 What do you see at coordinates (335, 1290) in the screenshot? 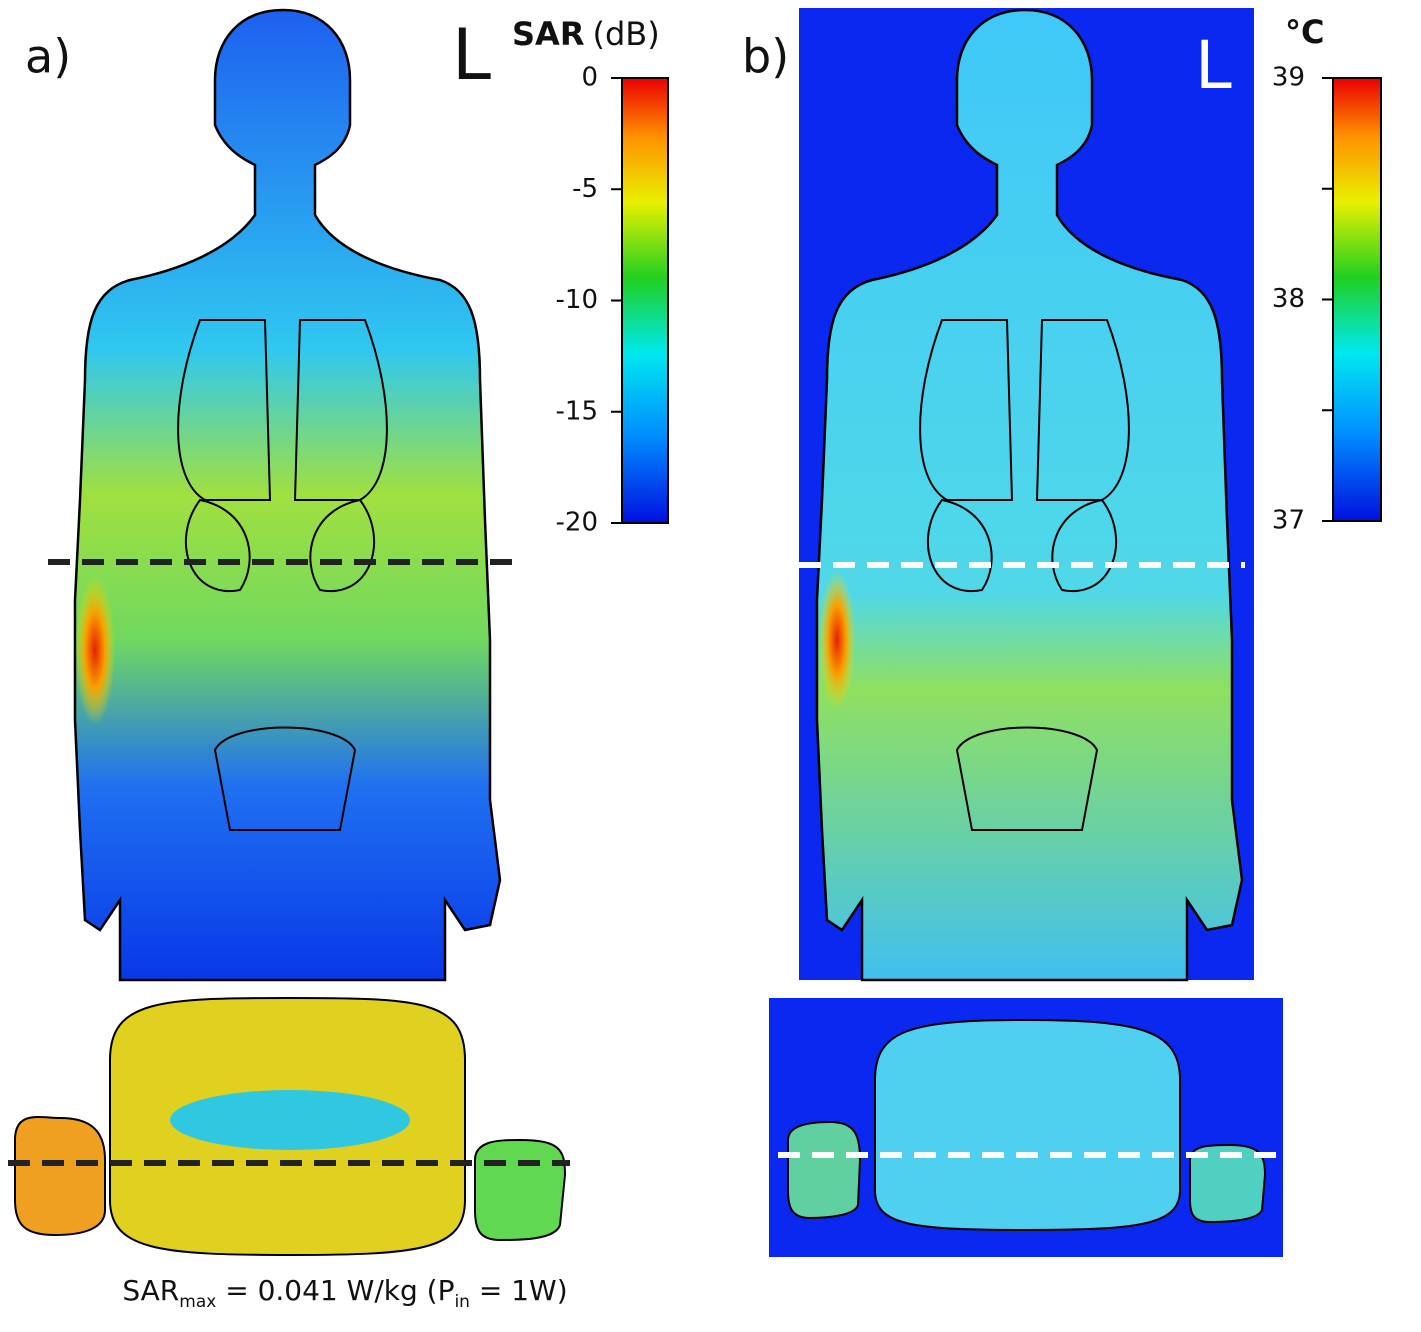
I see `caption-text: = 0.041 W/kg (P` at bounding box center [335, 1290].